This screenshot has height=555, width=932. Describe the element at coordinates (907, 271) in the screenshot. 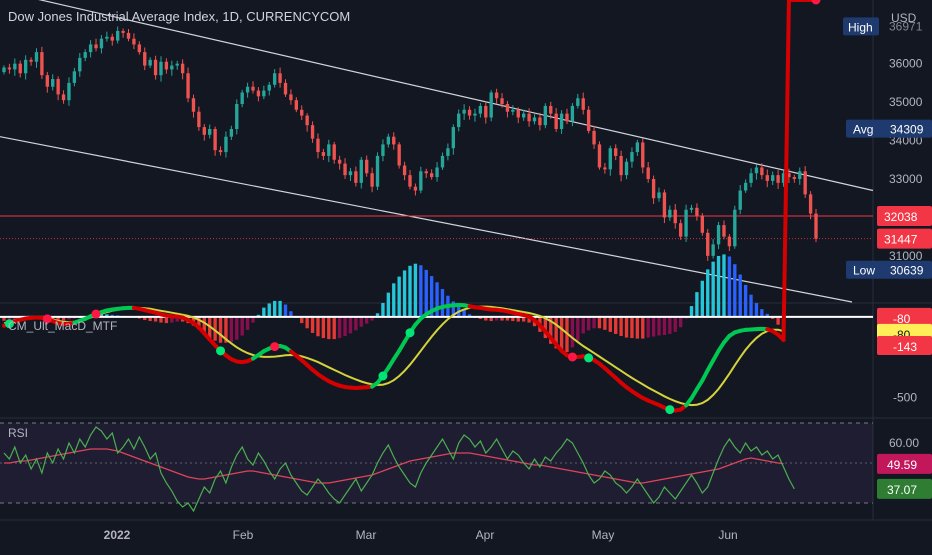

I see `low-value-label: 30639` at that location.